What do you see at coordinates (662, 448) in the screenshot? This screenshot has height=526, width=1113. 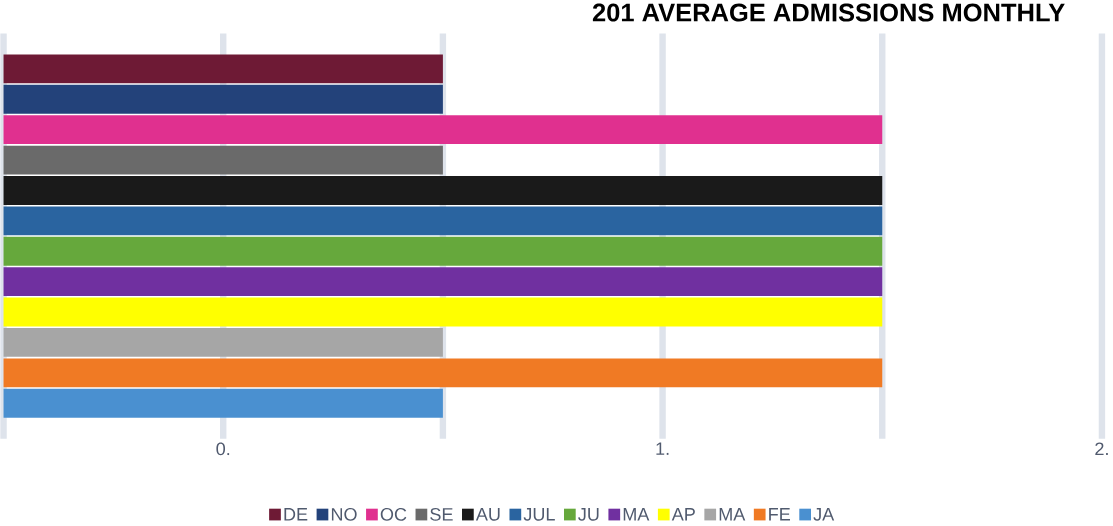 I see `x-tick-label: 1.` at bounding box center [662, 448].